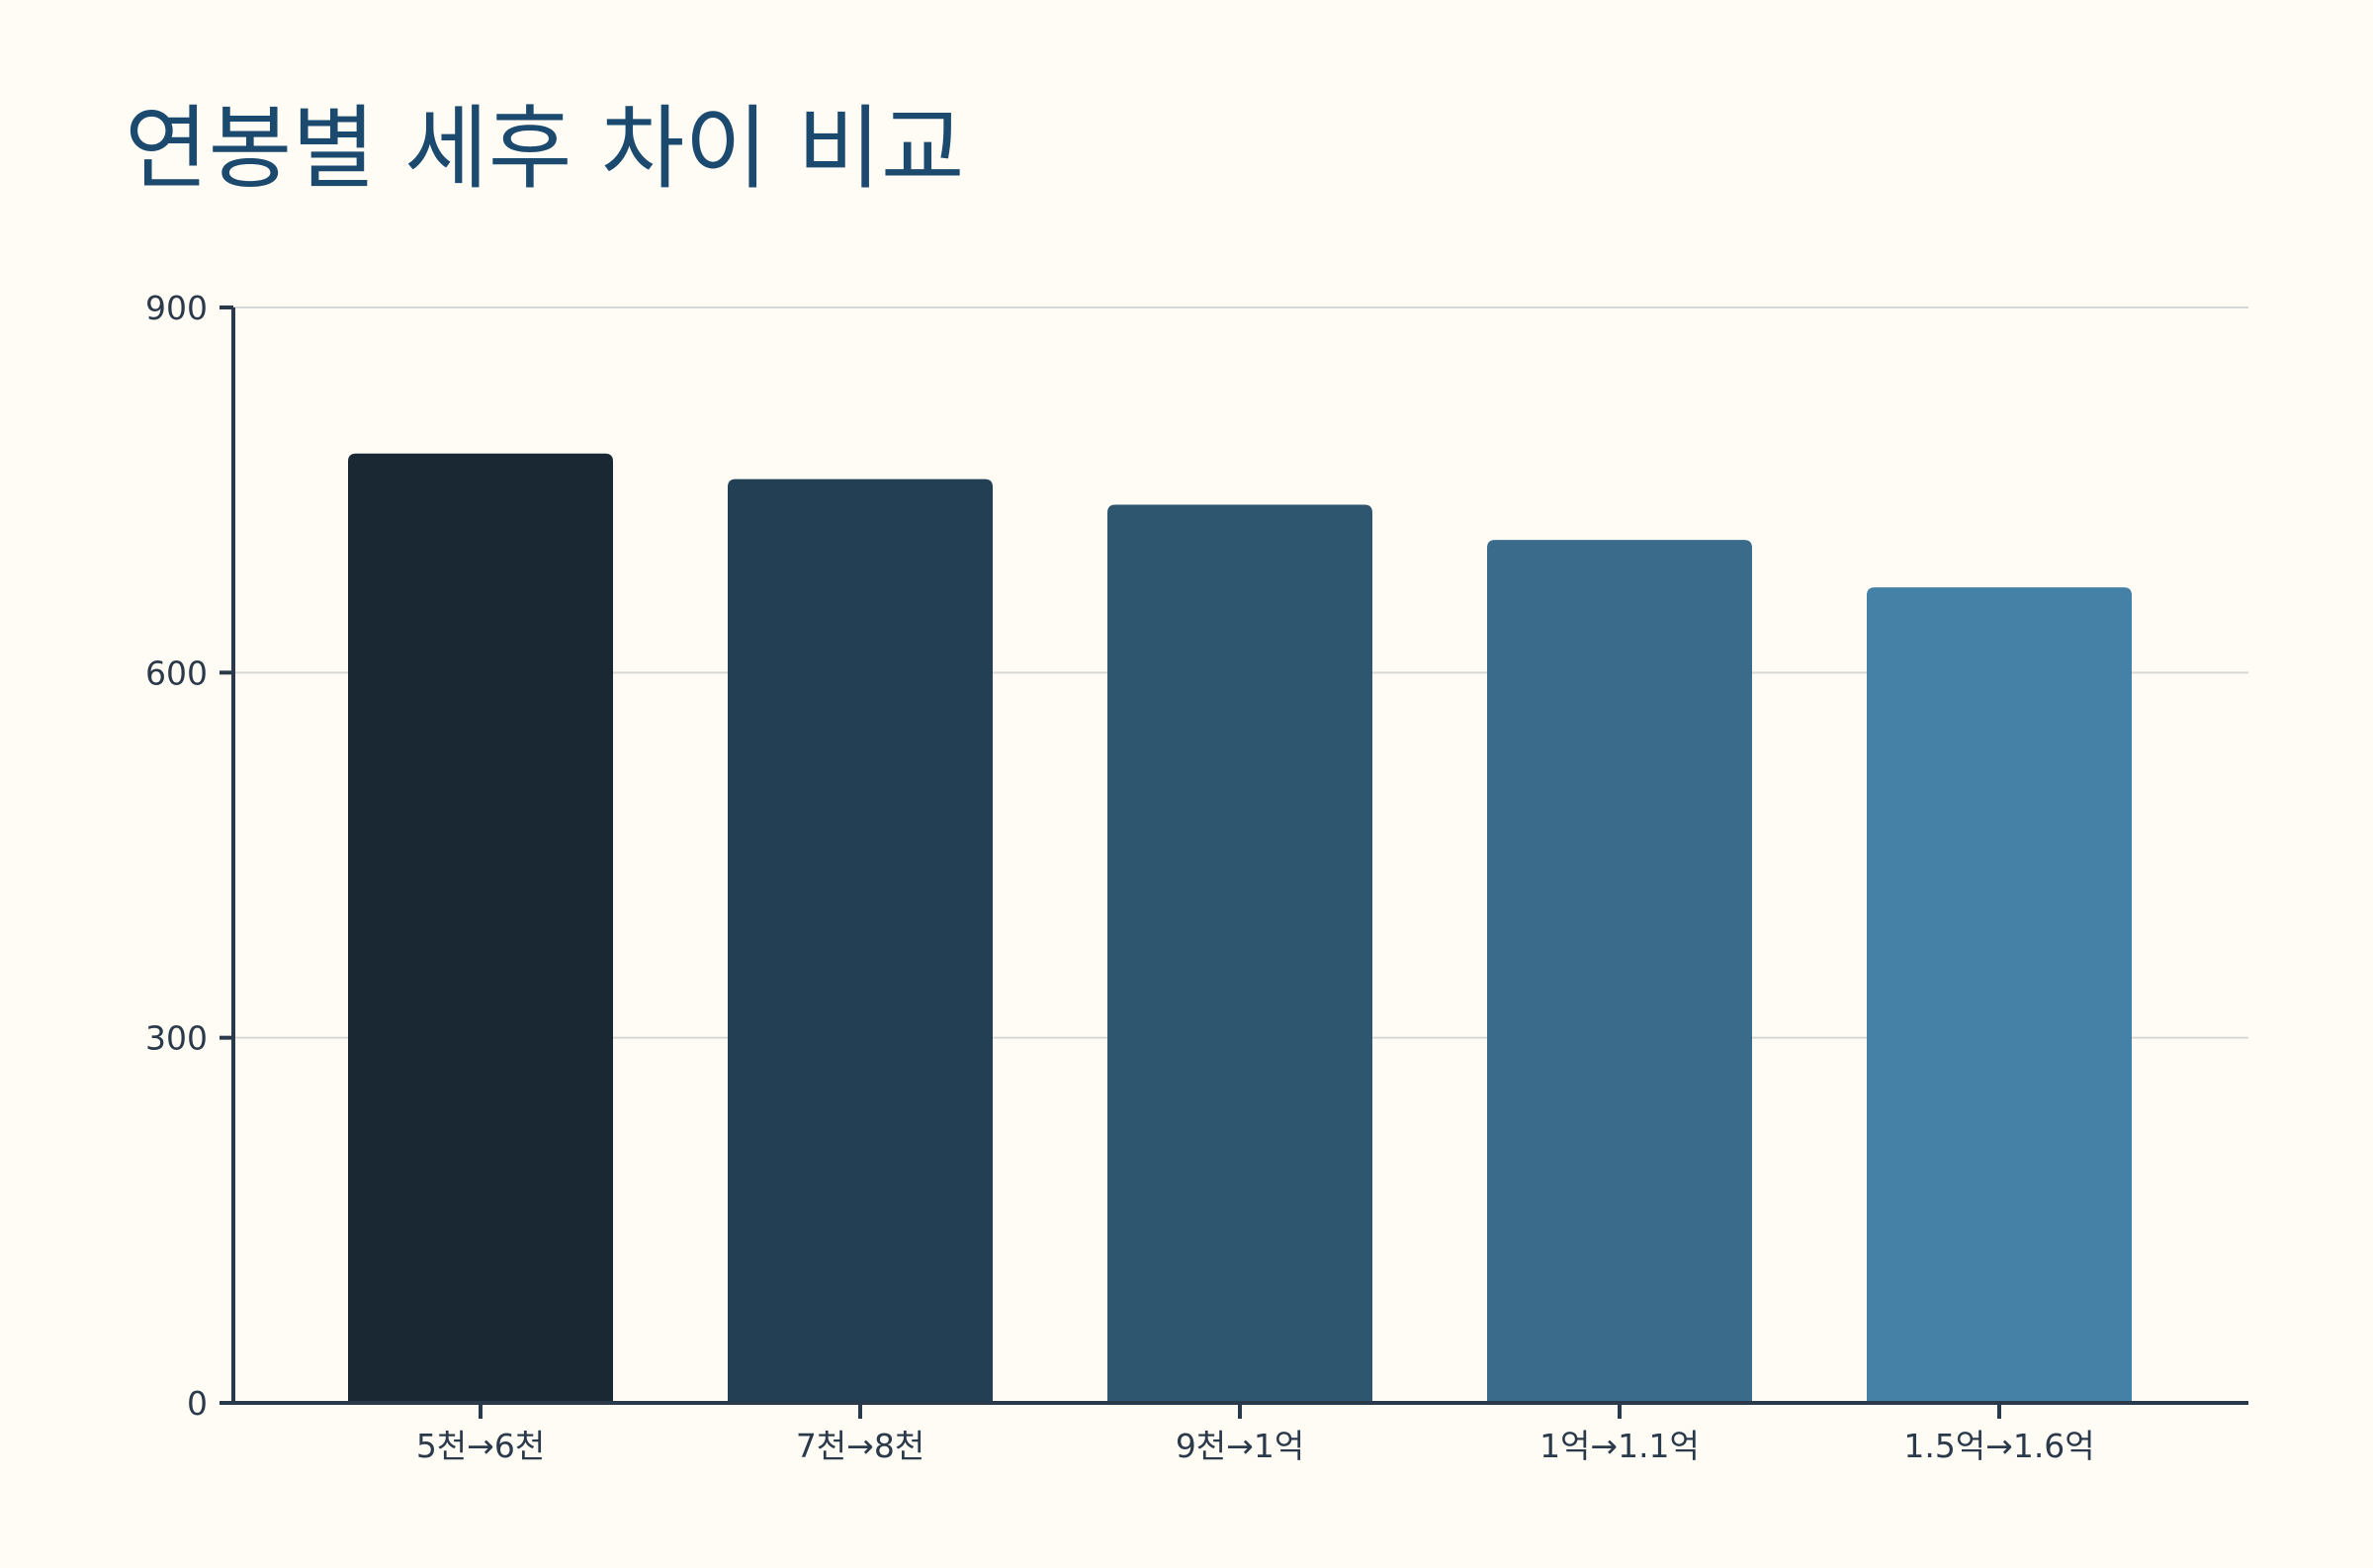 This screenshot has width=2373, height=1568. What do you see at coordinates (176, 1039) in the screenshot?
I see `y-tick-label: 300` at bounding box center [176, 1039].